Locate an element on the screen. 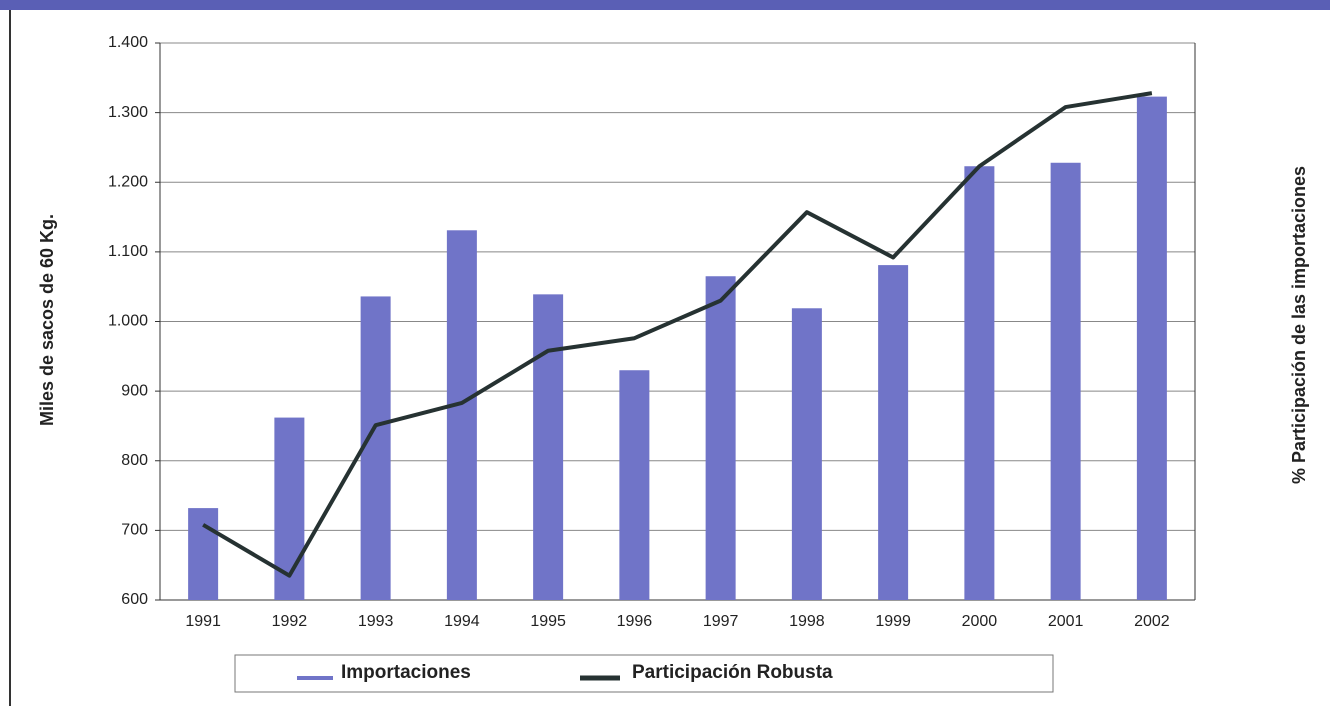 Image resolution: width=1330 pixels, height=706 pixels. x-tick-label: 1994 is located at coordinates (462, 621).